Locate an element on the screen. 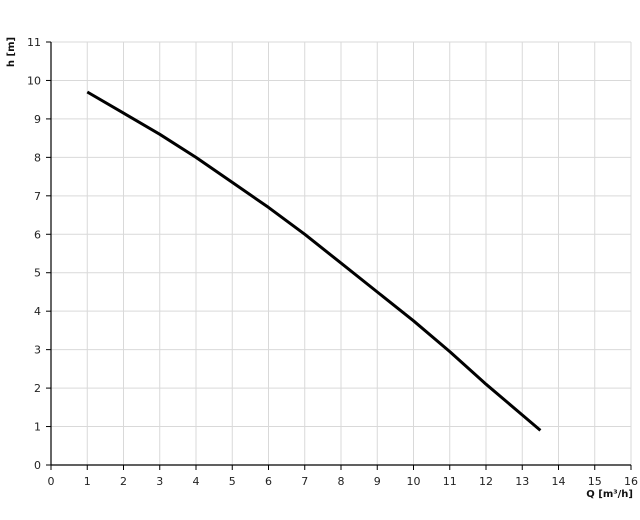 Image resolution: width=640 pixels, height=520 pixels. y-tick-label: 8 is located at coordinates (37, 157).